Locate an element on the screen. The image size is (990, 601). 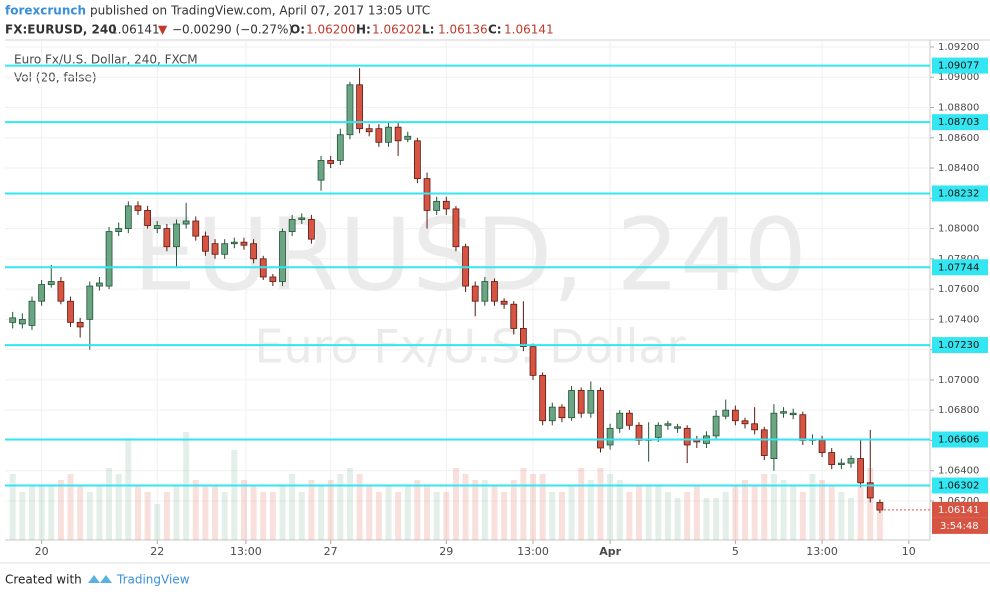
level-label: 1.07230 is located at coordinates (958, 345).